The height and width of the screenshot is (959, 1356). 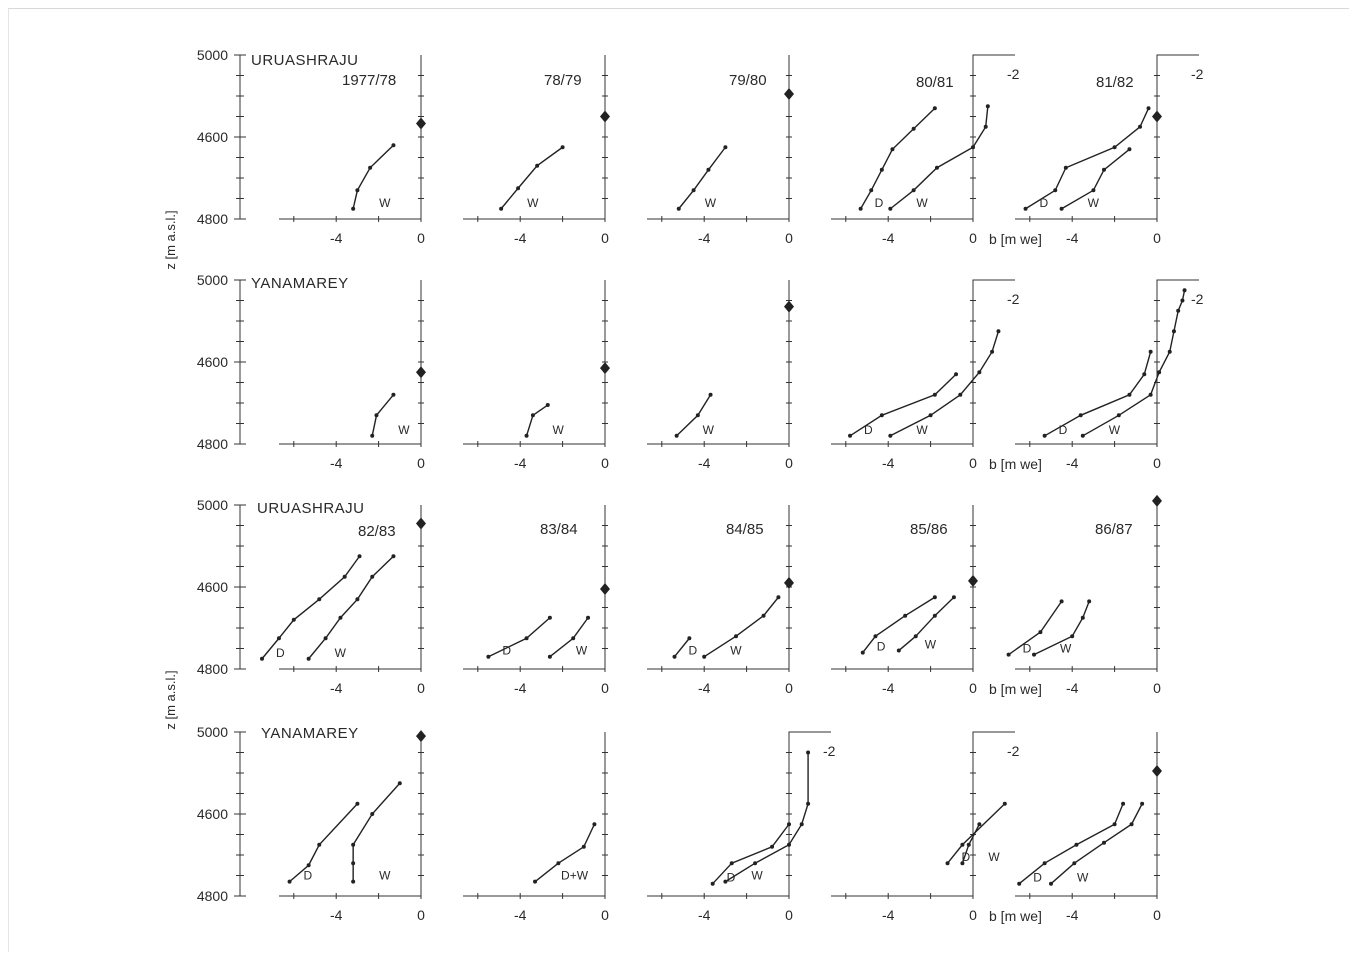 What do you see at coordinates (563, 80) in the screenshot?
I see `year-label-r1-c2: 78/79` at bounding box center [563, 80].